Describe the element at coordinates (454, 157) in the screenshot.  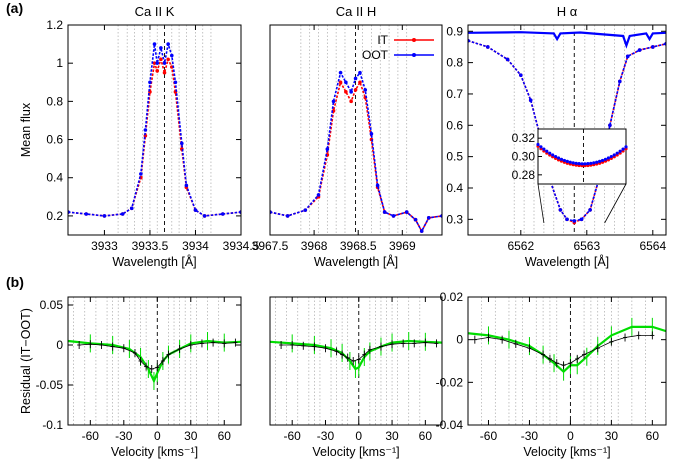
I see `y-tick-label: 0.5` at that location.